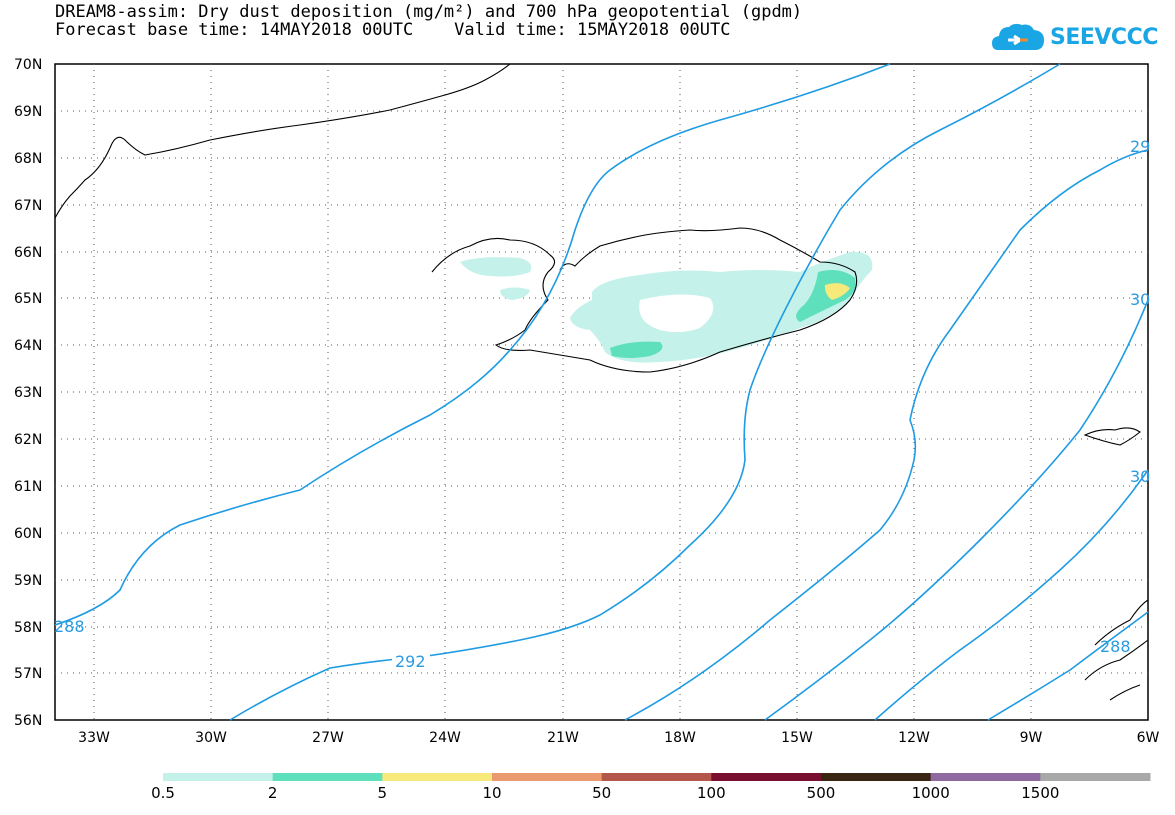  Describe the element at coordinates (1031, 738) in the screenshot. I see `lon-label: 9W` at that location.